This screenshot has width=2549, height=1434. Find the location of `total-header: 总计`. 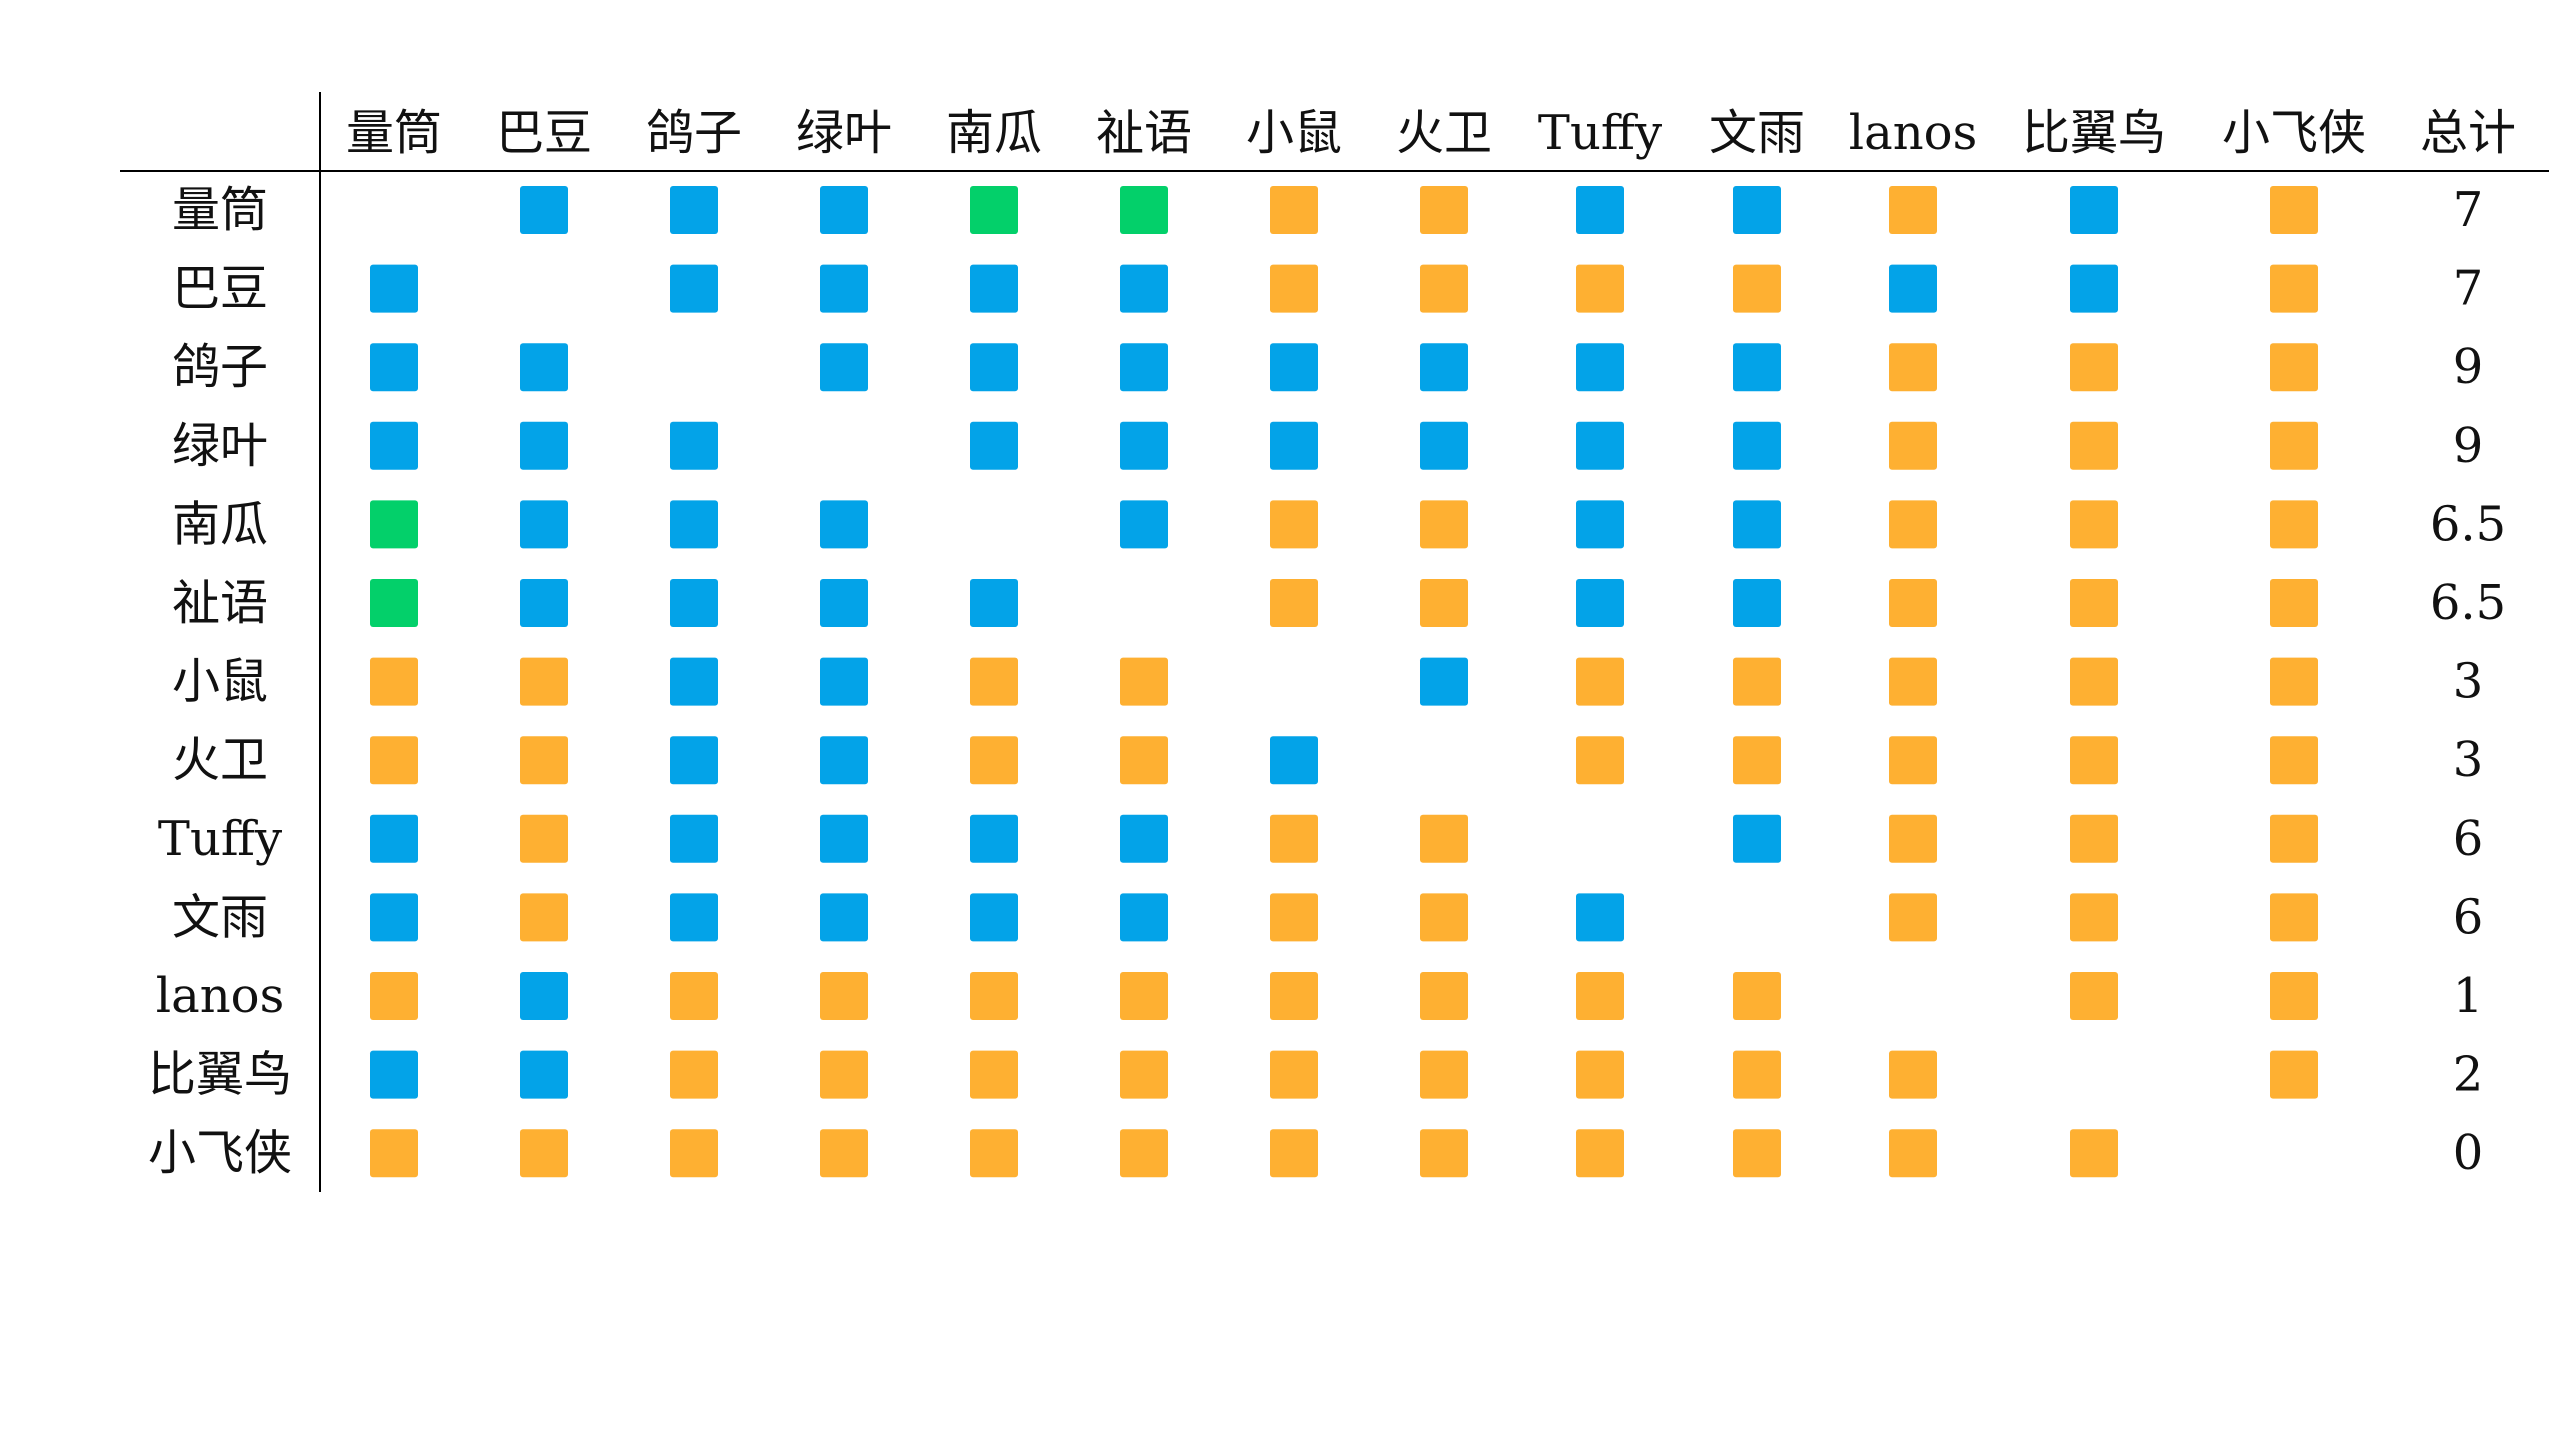

total-header: 总计 is located at coordinates (2468, 133).